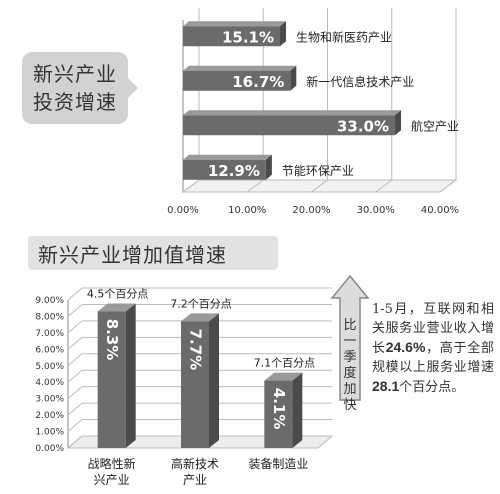  What do you see at coordinates (49, 449) in the screenshot?
I see `chart2-tick-label: 0.00%` at bounding box center [49, 449].